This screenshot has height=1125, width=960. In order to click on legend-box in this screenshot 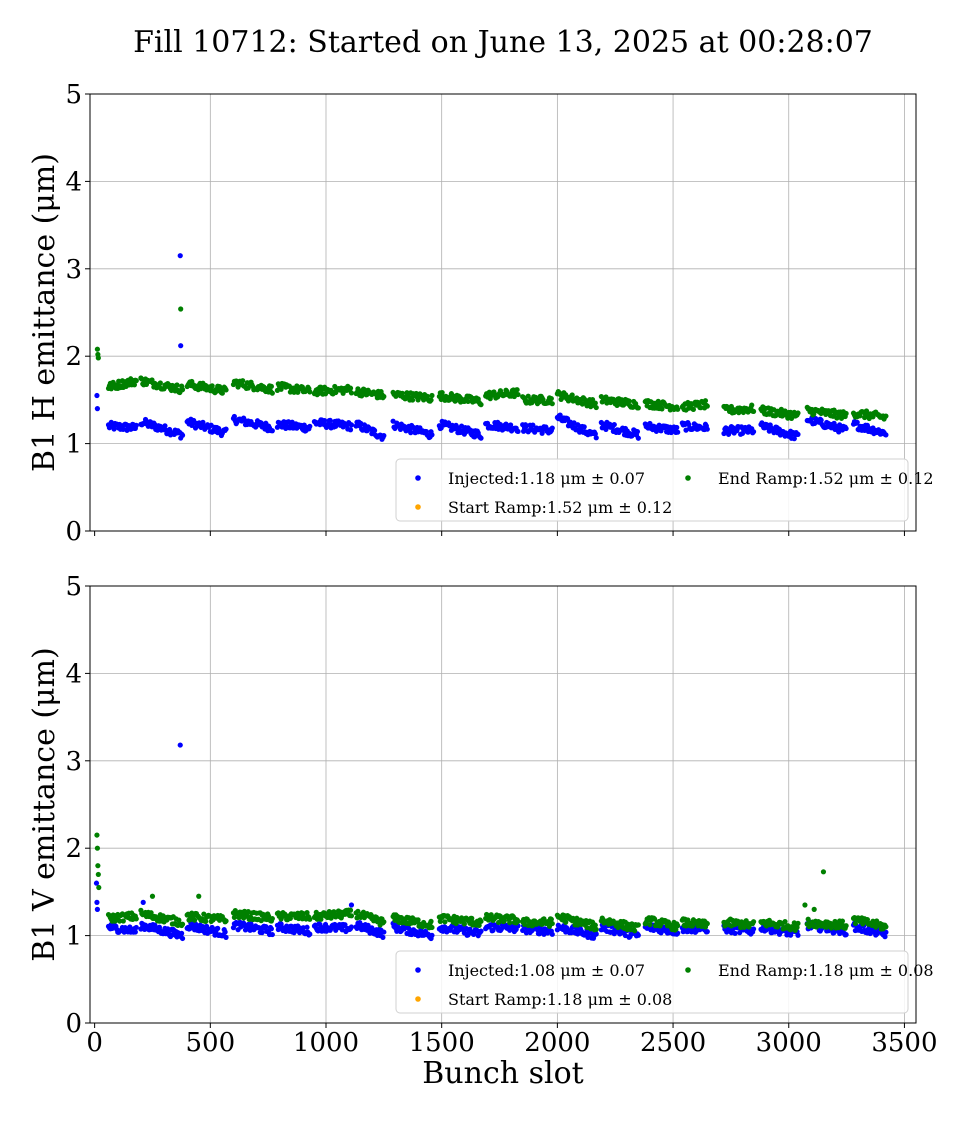, I will do `click(652, 490)`.